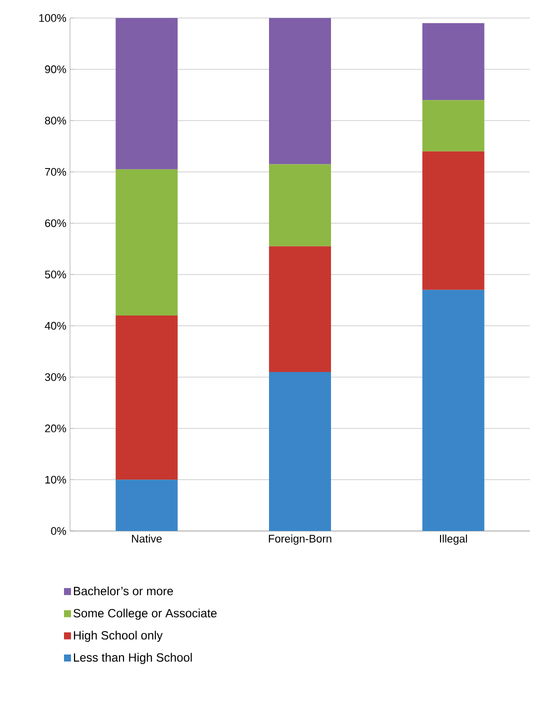 Image resolution: width=543 pixels, height=719 pixels. I want to click on y-tick-label: 70%, so click(55, 172).